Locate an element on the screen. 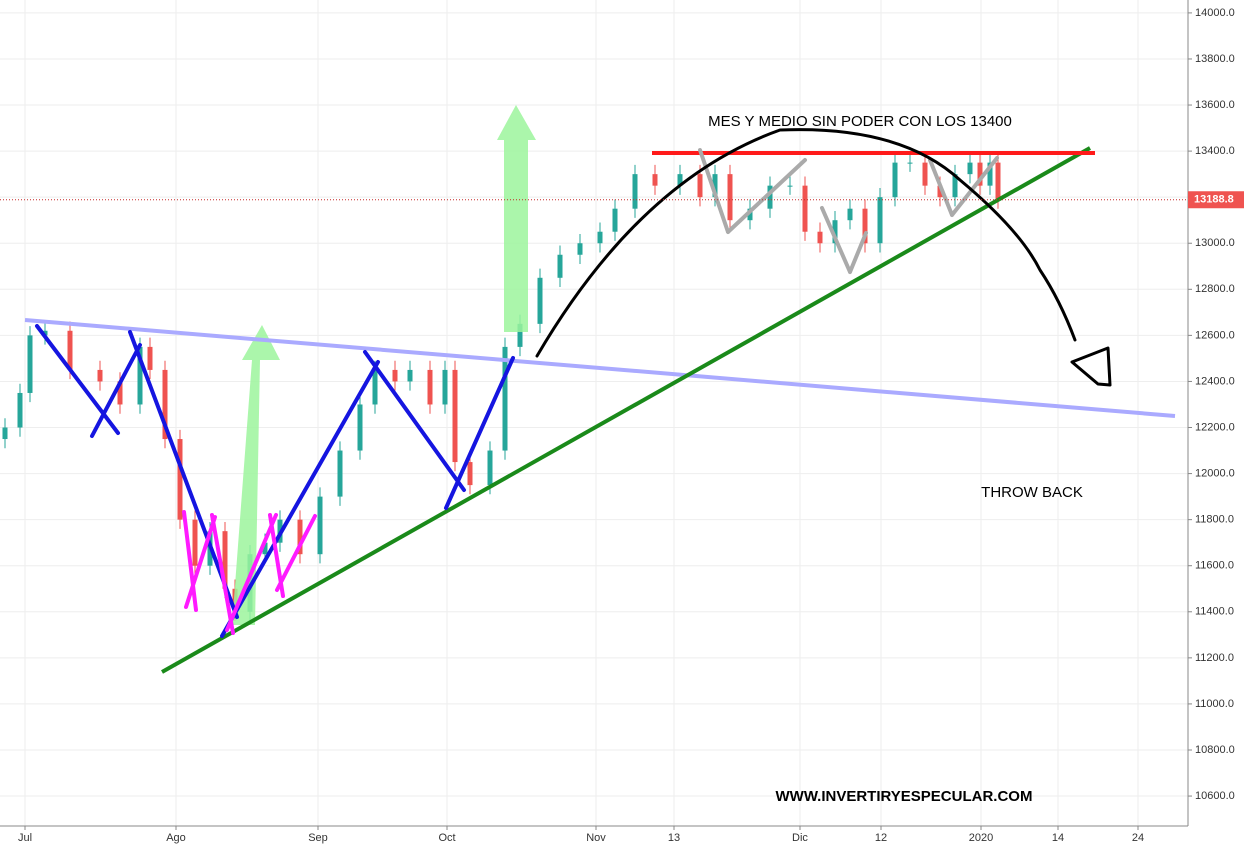  y-tick-label: 13000.0 is located at coordinates (1215, 243).